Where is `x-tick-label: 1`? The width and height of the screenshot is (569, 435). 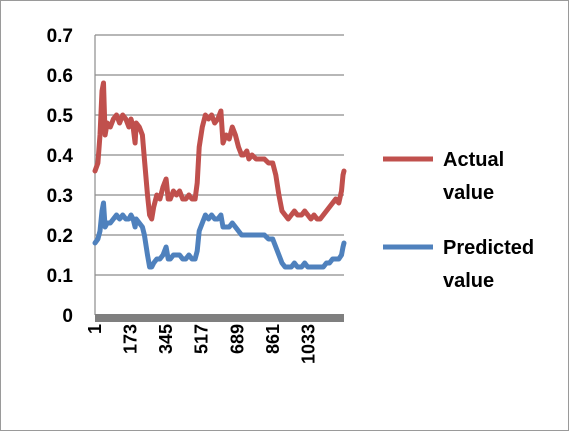
x-tick-label: 1 is located at coordinates (95, 329).